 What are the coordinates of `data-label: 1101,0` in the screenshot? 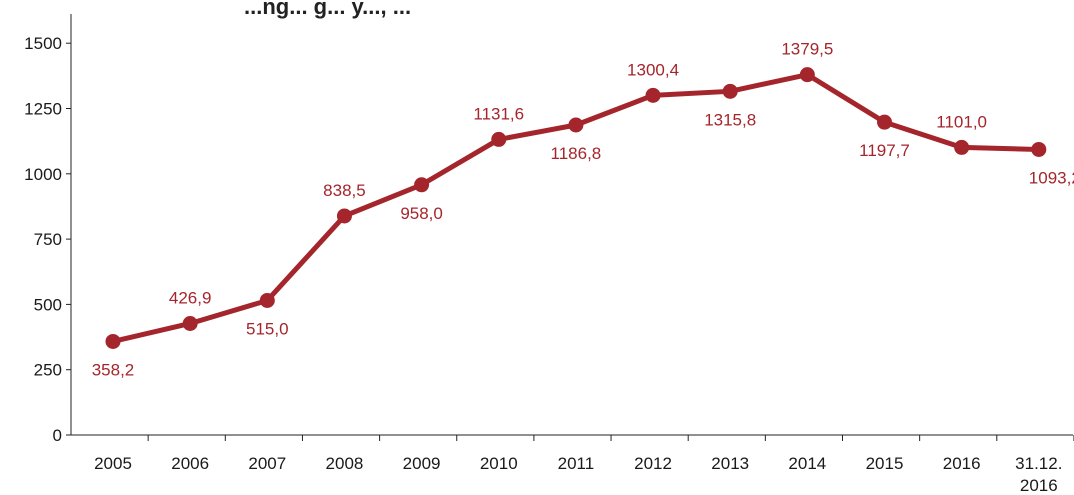 It's located at (961, 121).